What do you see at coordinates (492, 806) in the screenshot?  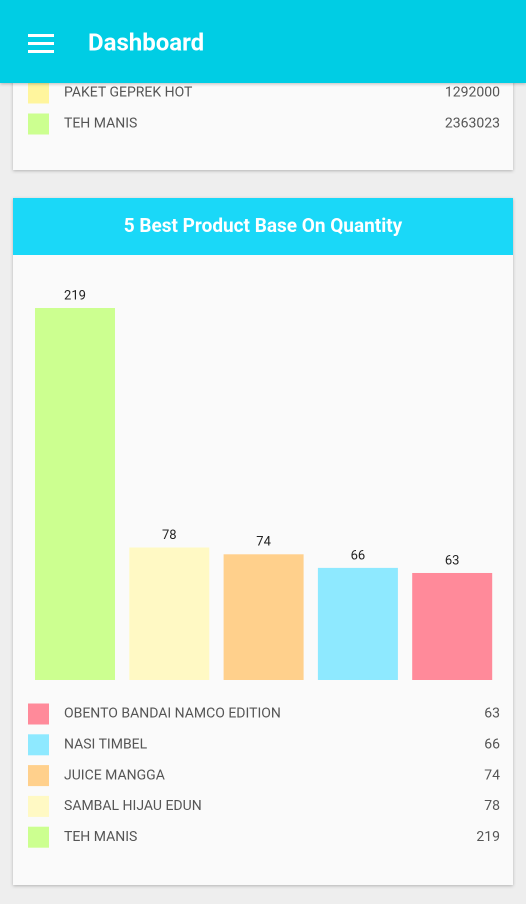 I see `legend-value: 78` at bounding box center [492, 806].